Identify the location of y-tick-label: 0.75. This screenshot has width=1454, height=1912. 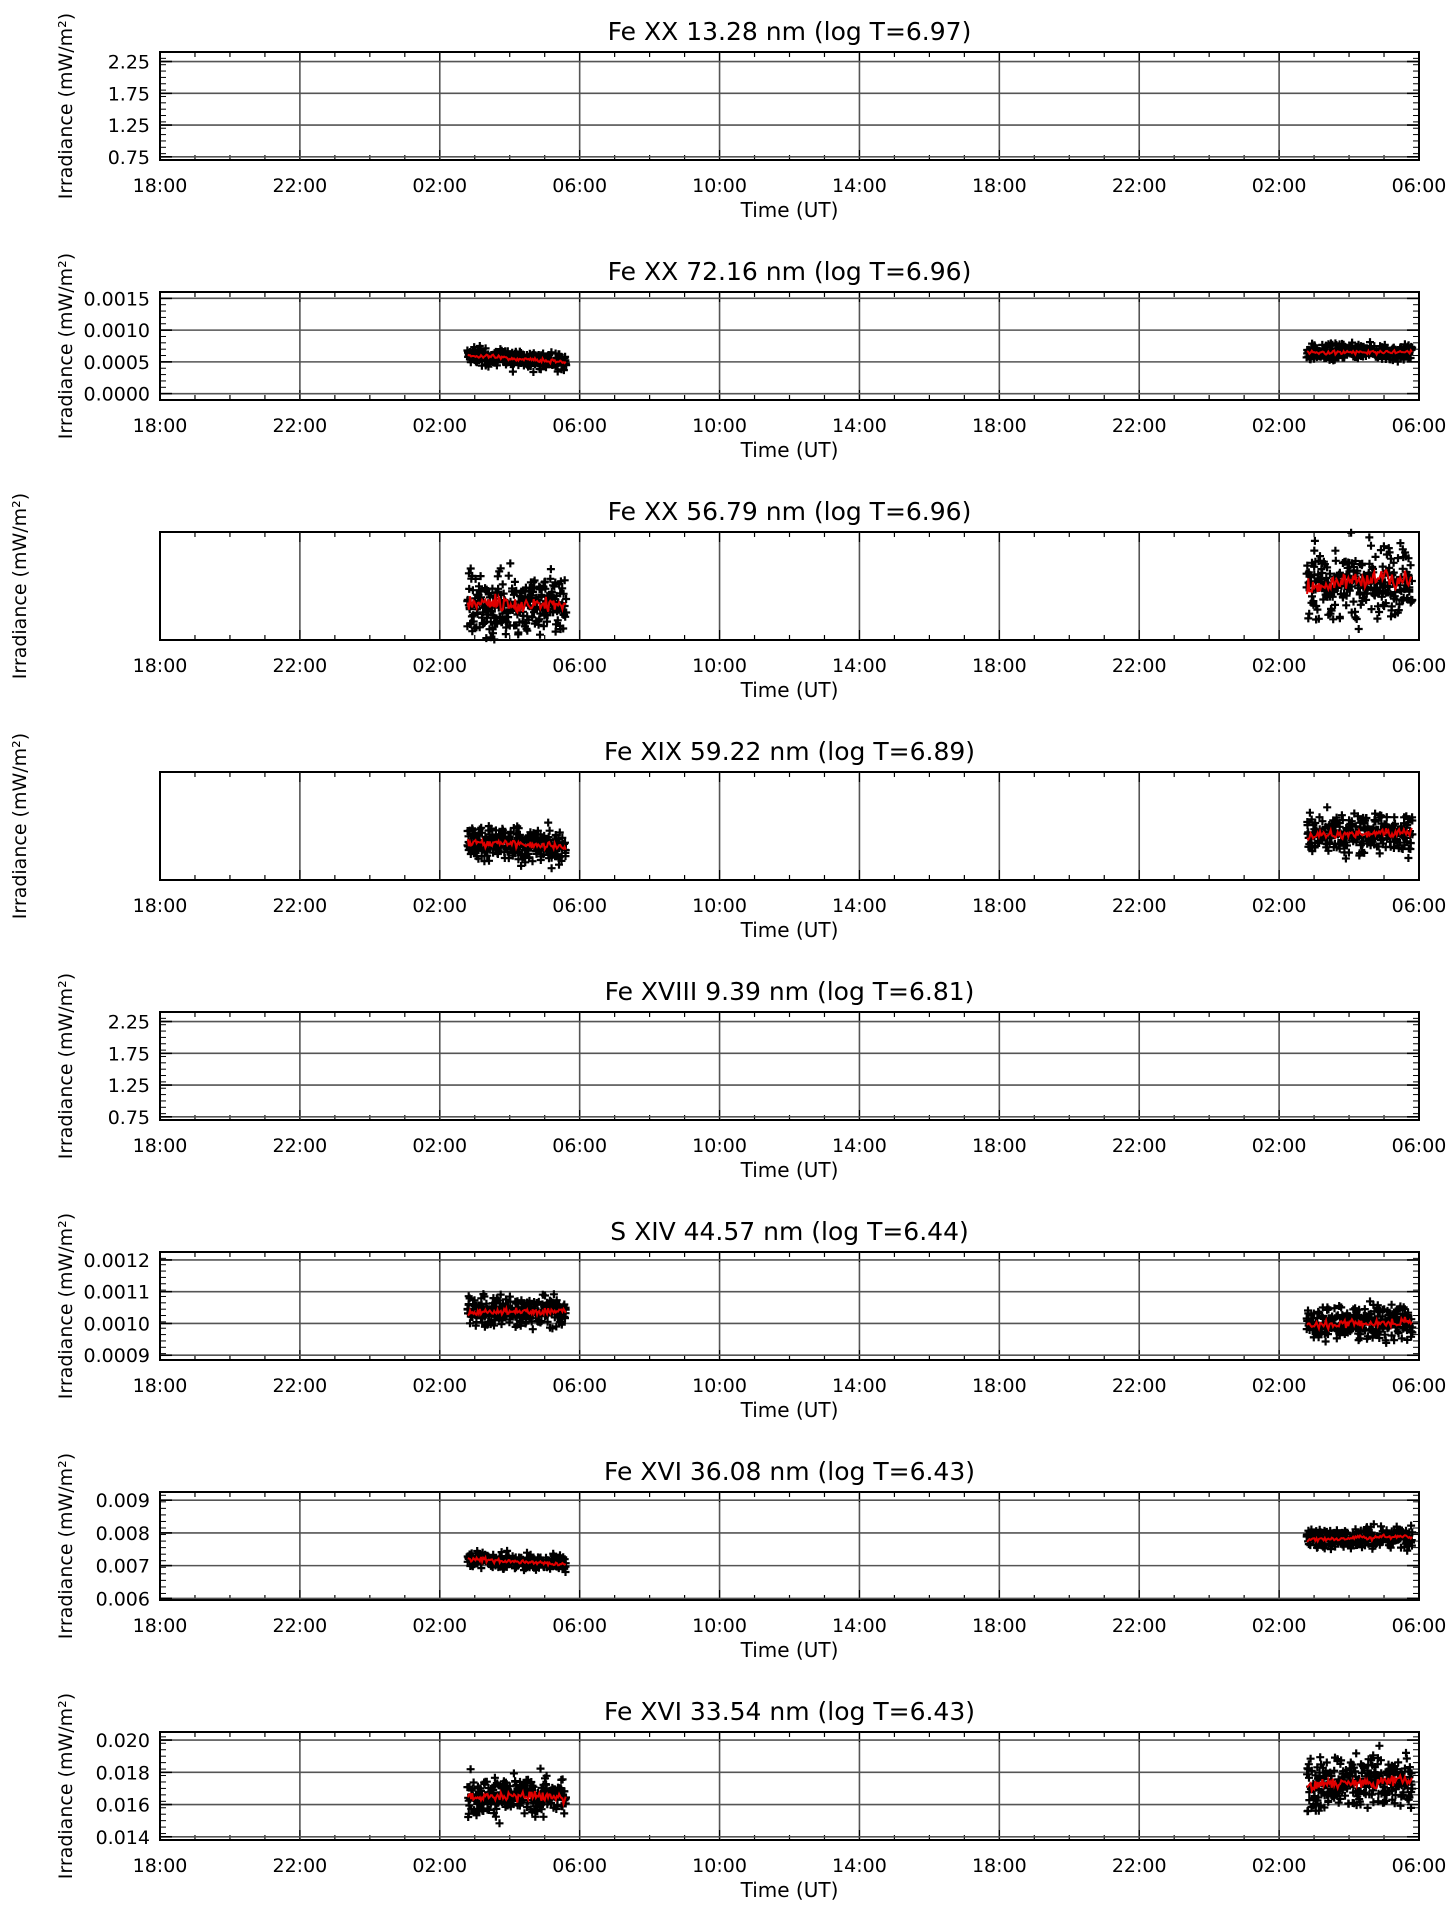
(129, 1118).